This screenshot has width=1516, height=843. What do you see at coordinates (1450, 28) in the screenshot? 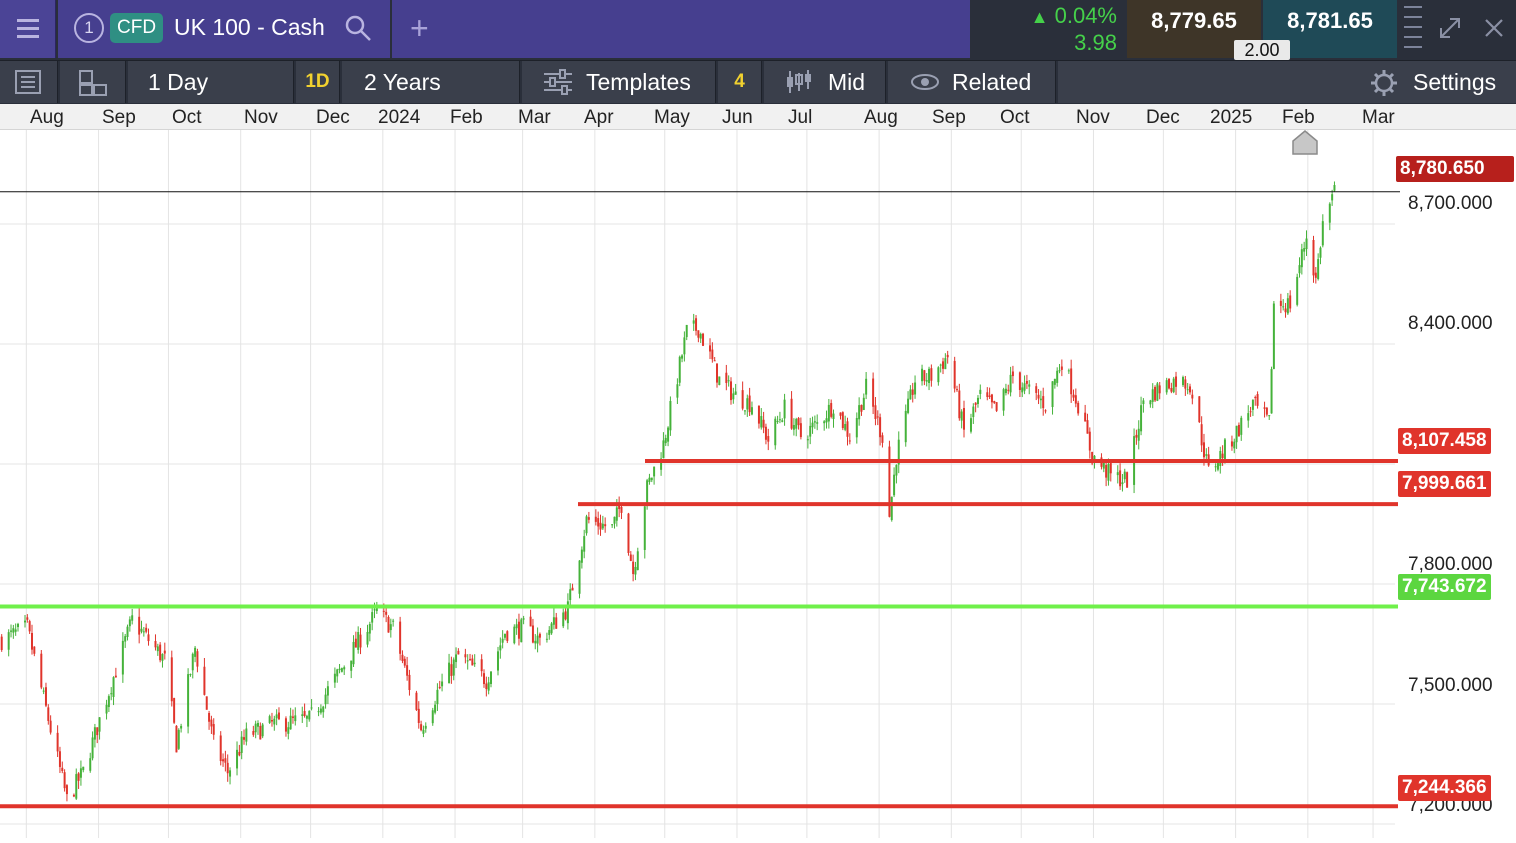
I see `expand-icon` at bounding box center [1450, 28].